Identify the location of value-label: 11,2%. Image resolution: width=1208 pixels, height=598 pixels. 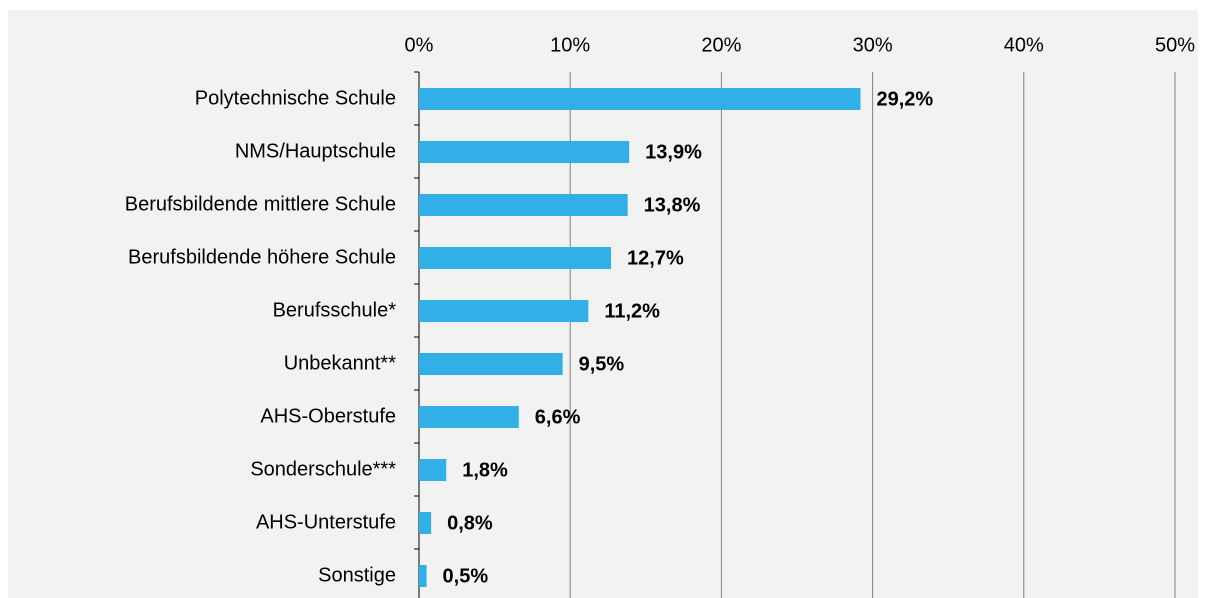
(632, 311).